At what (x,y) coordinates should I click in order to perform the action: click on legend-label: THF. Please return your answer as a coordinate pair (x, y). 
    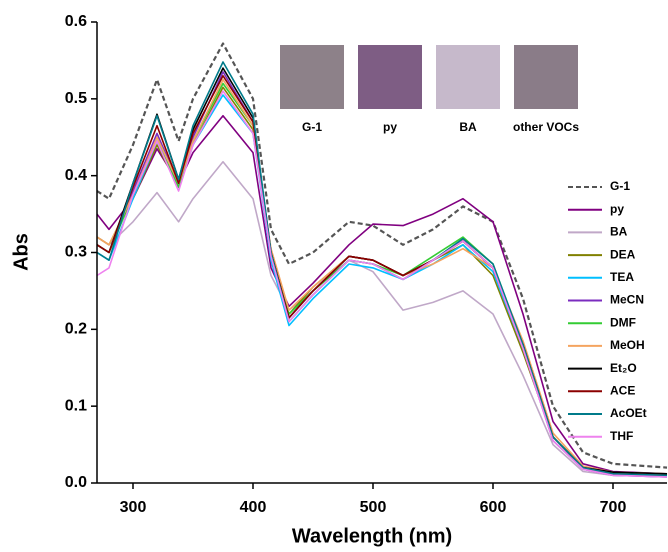
    Looking at the image, I should click on (621, 436).